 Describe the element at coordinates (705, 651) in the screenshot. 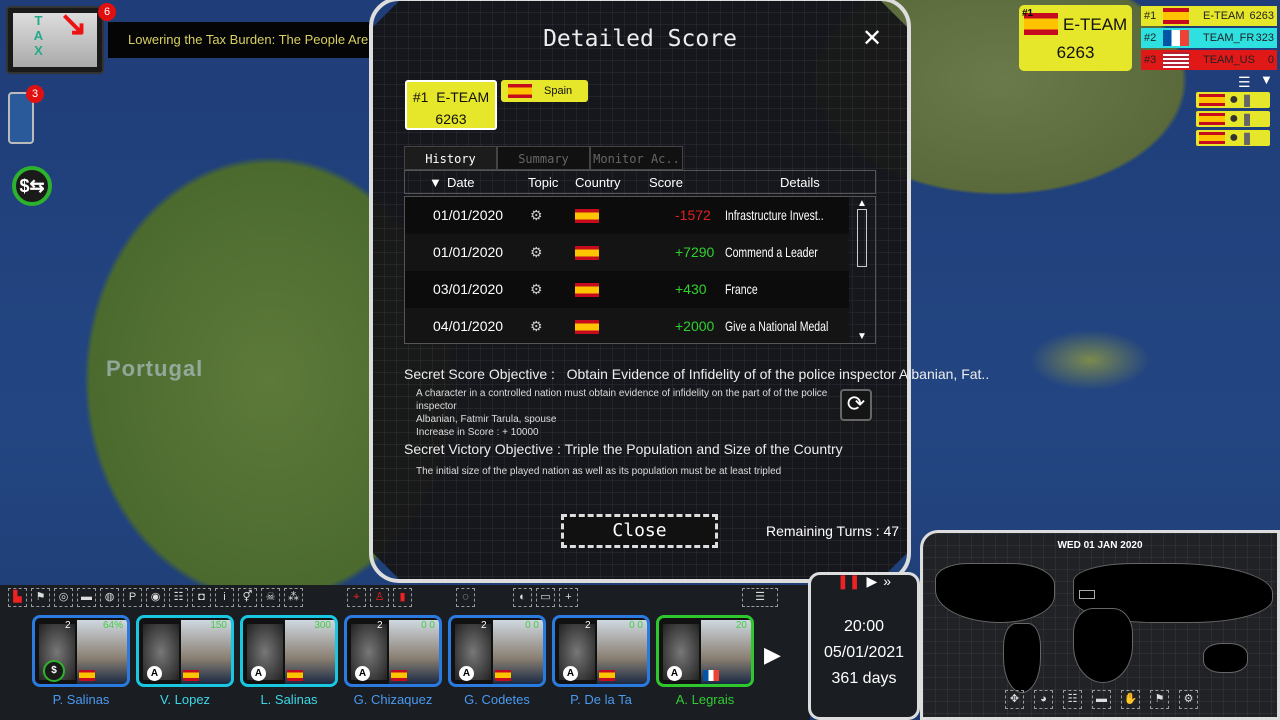

I see `character-card: 20 A` at that location.